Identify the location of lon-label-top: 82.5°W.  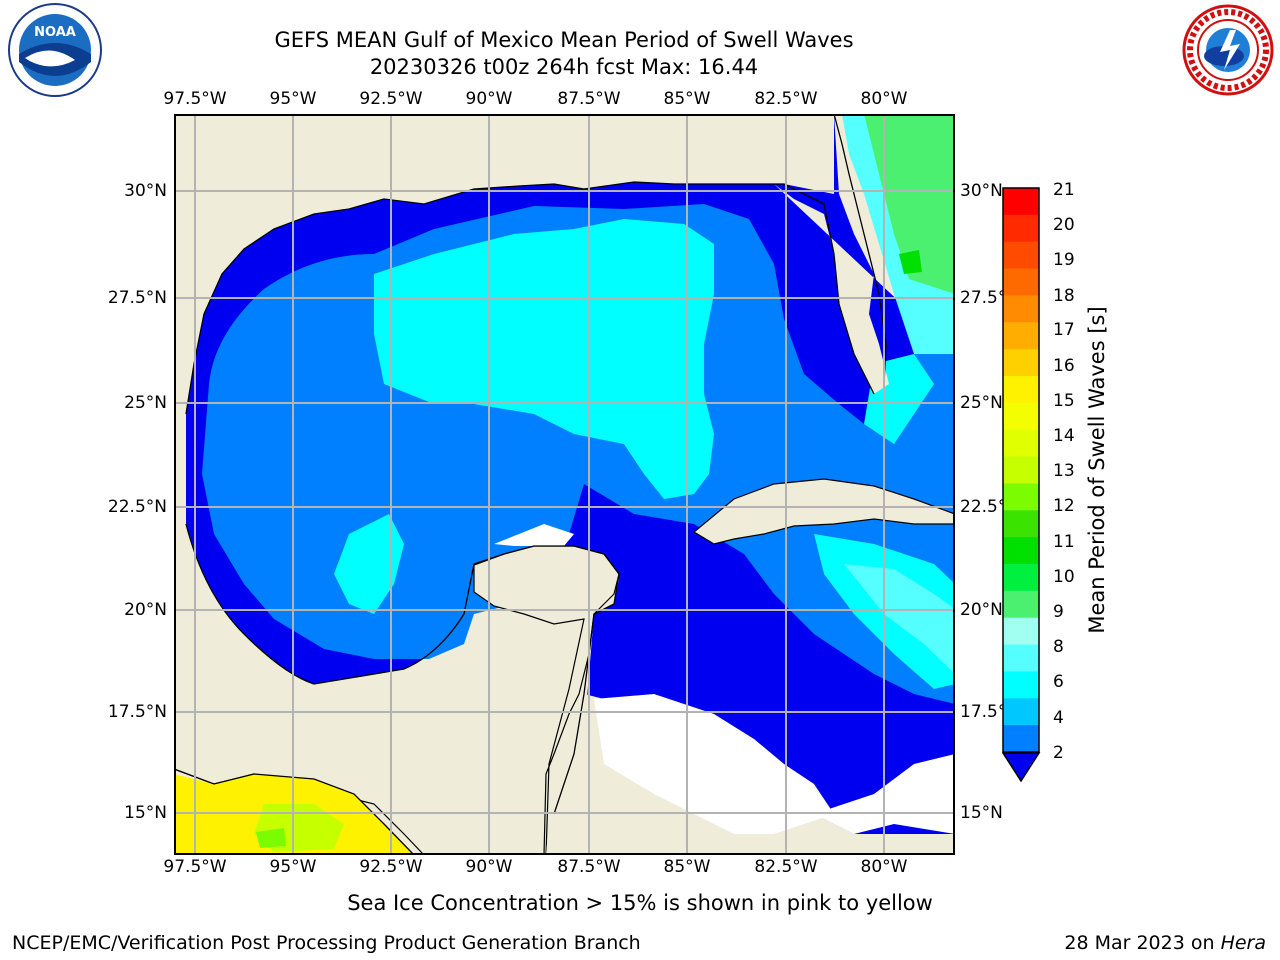
(786, 99).